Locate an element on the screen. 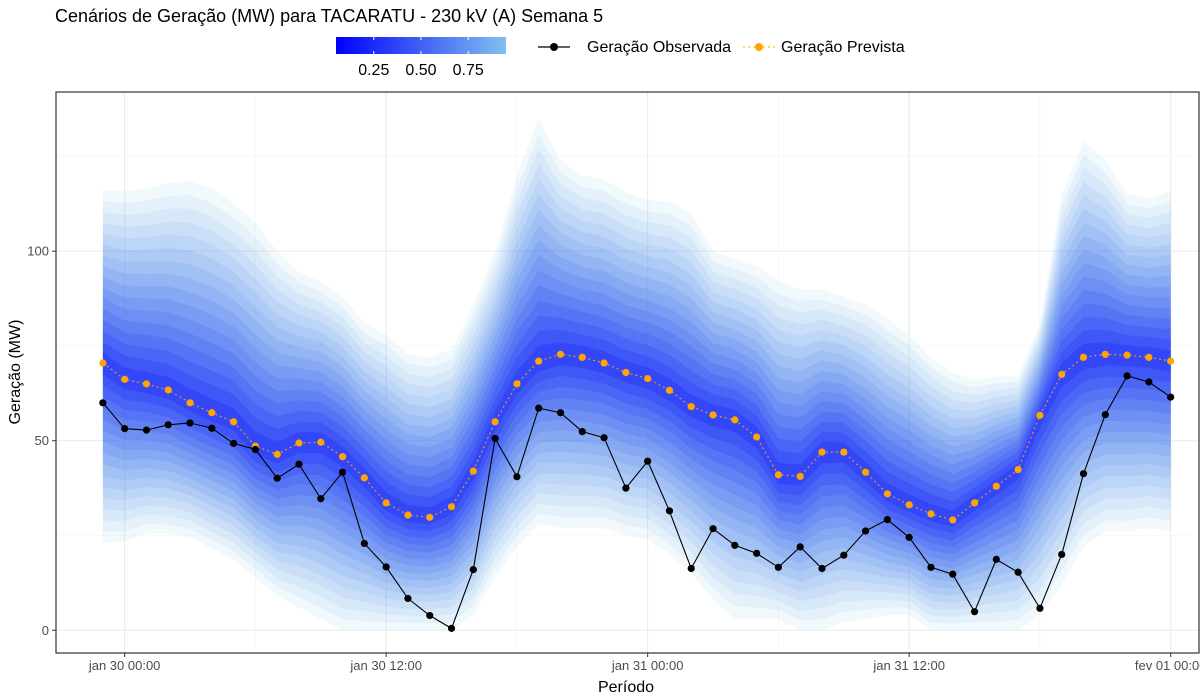  legend-forecast: Geração Prevista is located at coordinates (824, 47).